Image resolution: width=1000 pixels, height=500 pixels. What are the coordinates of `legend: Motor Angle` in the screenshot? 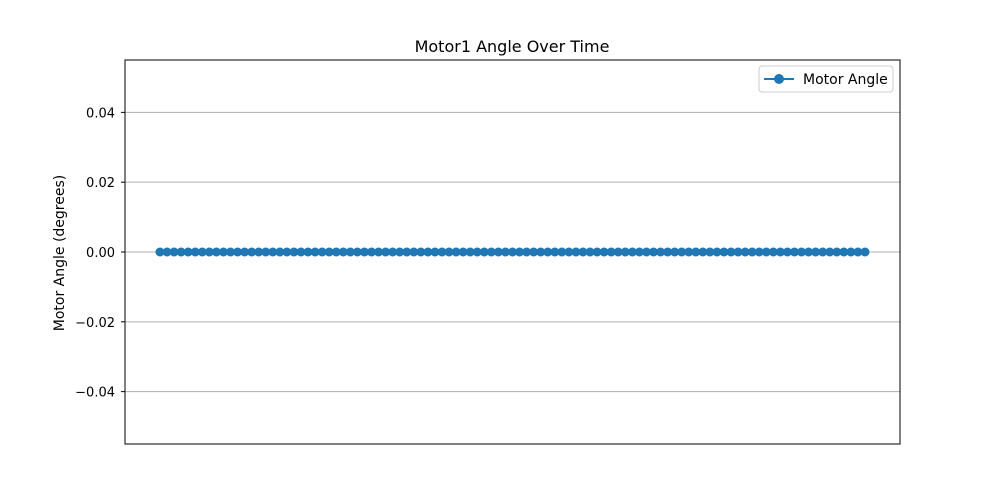 It's located at (826, 79).